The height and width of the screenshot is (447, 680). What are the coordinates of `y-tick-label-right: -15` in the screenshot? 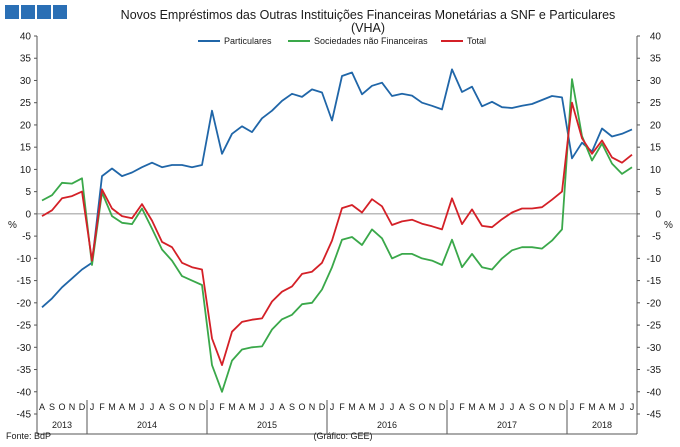 It's located at (654, 281).